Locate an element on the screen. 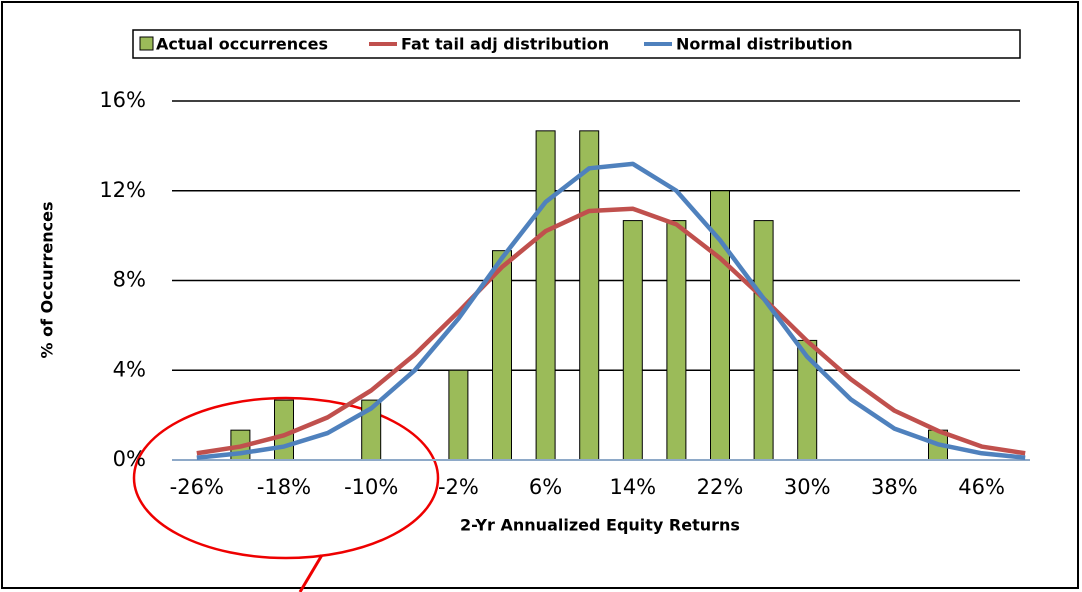 The image size is (1082, 592). x-tick-label: 22% is located at coordinates (720, 487).